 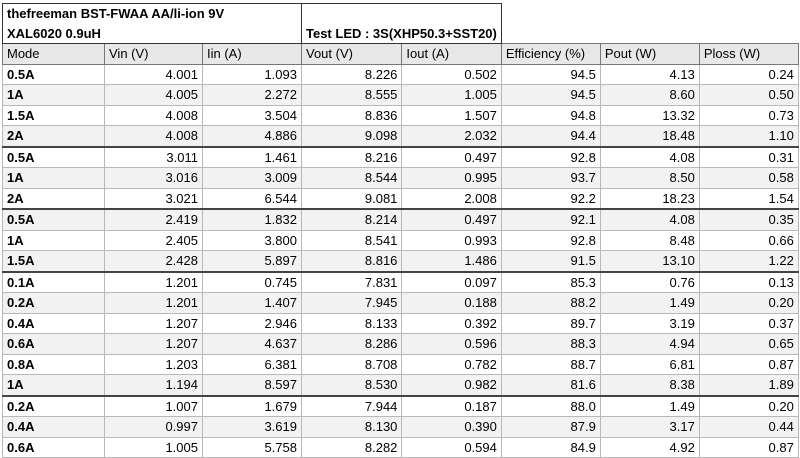 I want to click on value-cell: 1.89, so click(x=748, y=385).